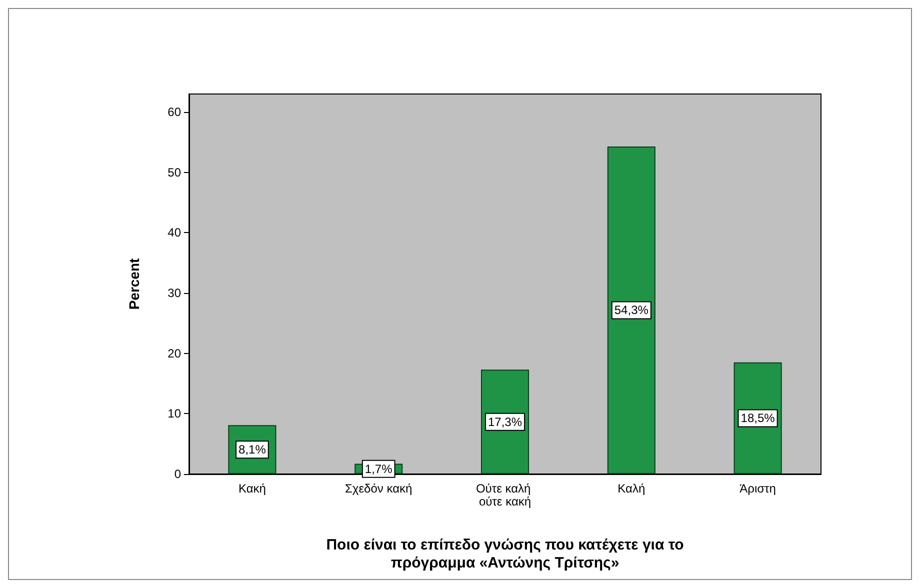 This screenshot has width=920, height=588. Describe the element at coordinates (505, 421) in the screenshot. I see `data-label: 17,3%` at that location.